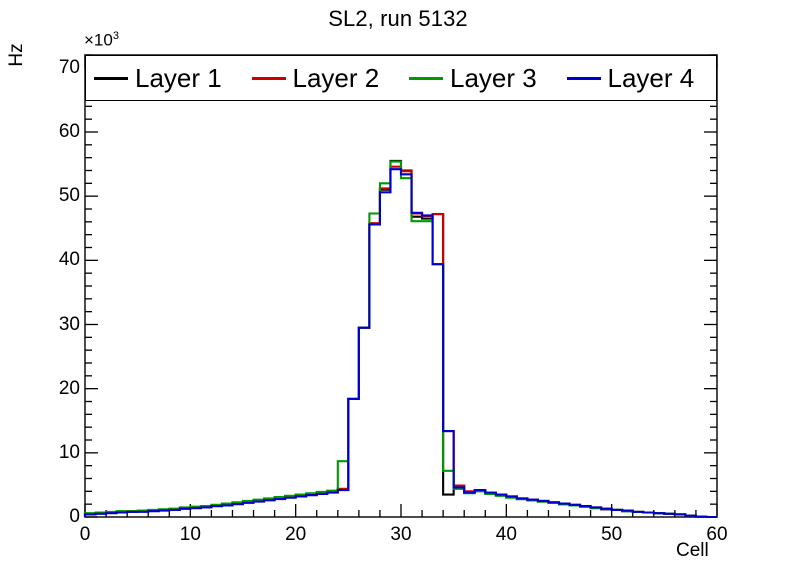 This screenshot has height=572, width=796. Describe the element at coordinates (190, 534) in the screenshot. I see `x-tick-label: 10` at that location.